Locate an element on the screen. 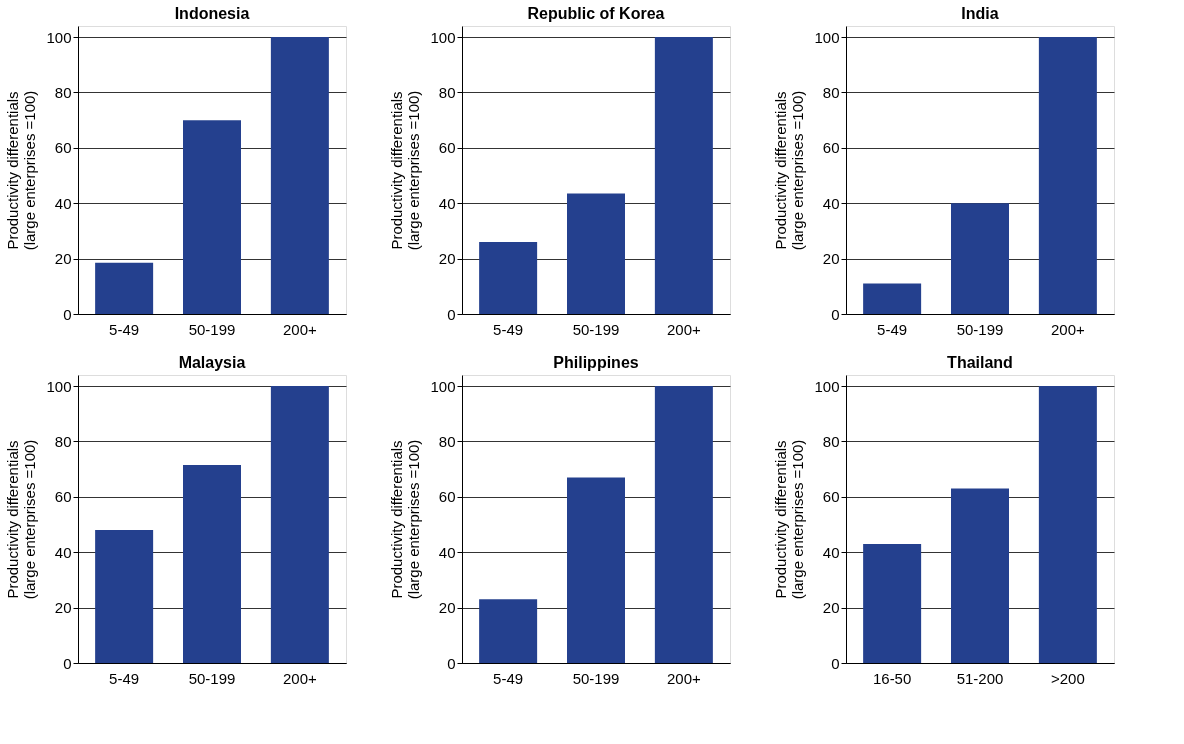 The width and height of the screenshot is (1184, 744). x-tick-label: 16-50 is located at coordinates (892, 678).